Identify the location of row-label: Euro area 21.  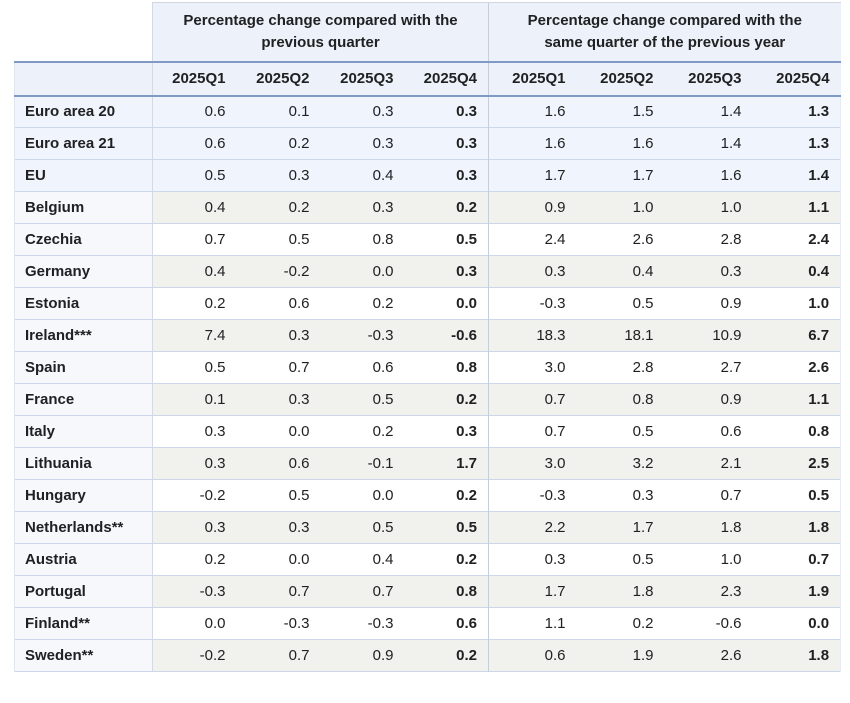
(83, 143).